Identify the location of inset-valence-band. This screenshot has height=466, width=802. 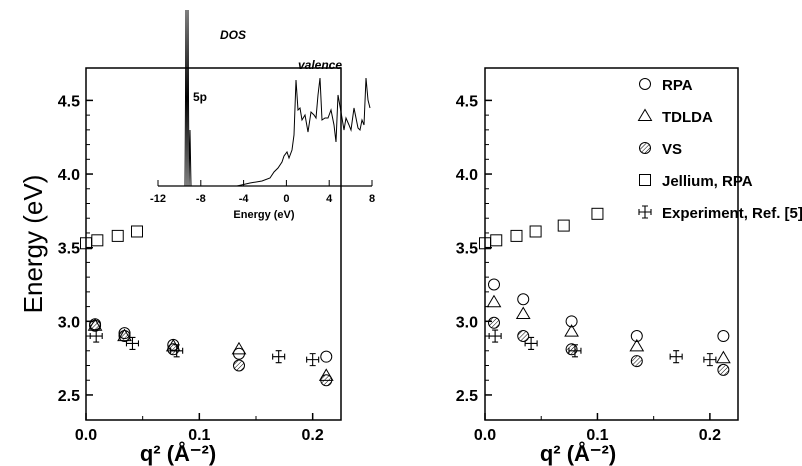
(303, 132).